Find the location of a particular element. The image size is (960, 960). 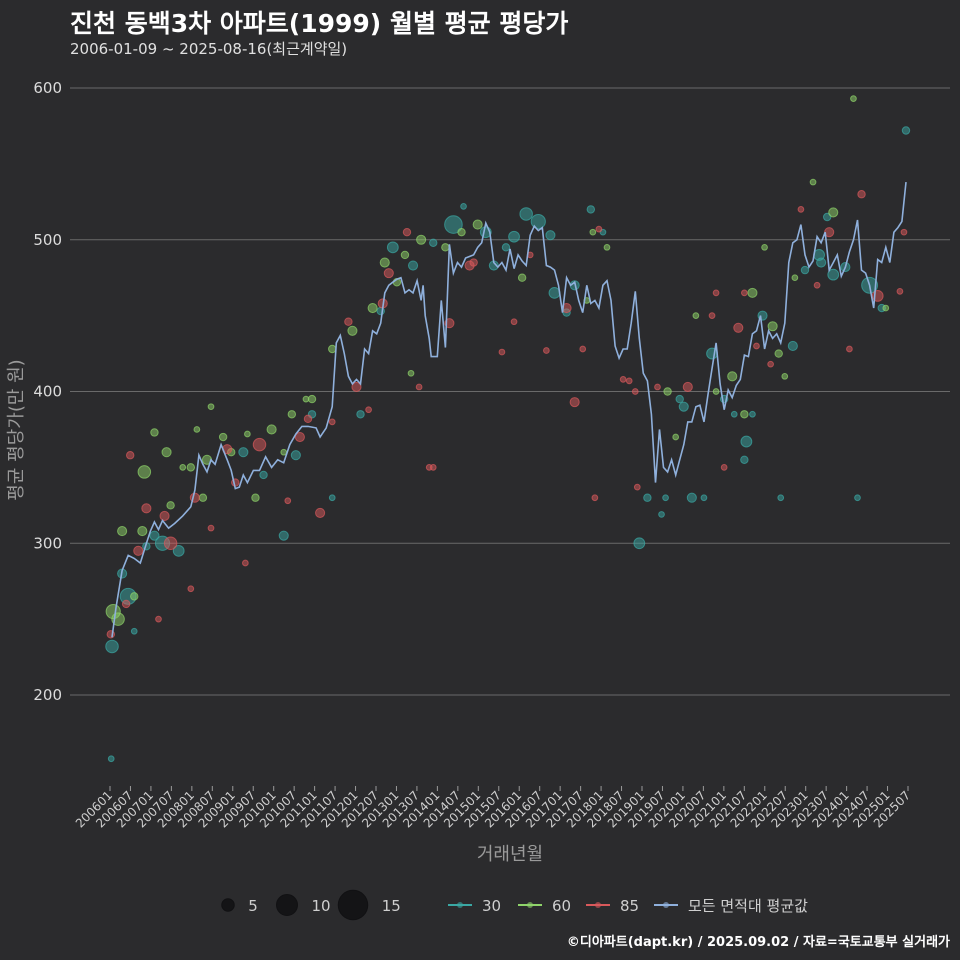

legend: 5 10 15 30 60 85 모든 면적대 평균값 is located at coordinates (514, 905).